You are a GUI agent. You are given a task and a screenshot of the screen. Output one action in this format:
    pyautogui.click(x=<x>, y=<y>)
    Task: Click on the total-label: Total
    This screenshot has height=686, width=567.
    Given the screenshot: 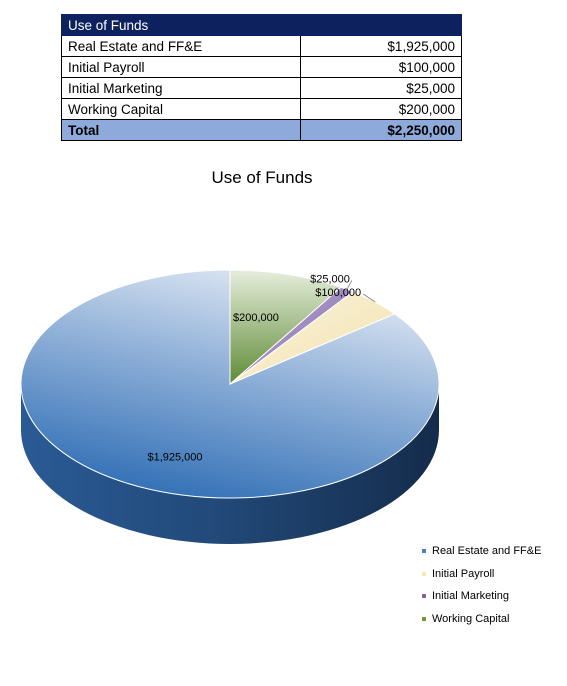 What is the action you would take?
    pyautogui.click(x=181, y=130)
    